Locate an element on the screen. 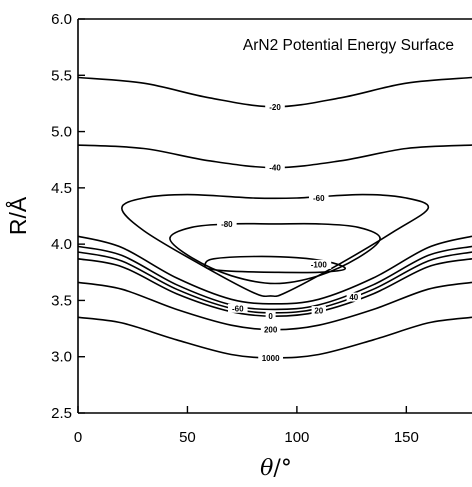 The image size is (472, 487). contour-label: -40 is located at coordinates (275, 168).